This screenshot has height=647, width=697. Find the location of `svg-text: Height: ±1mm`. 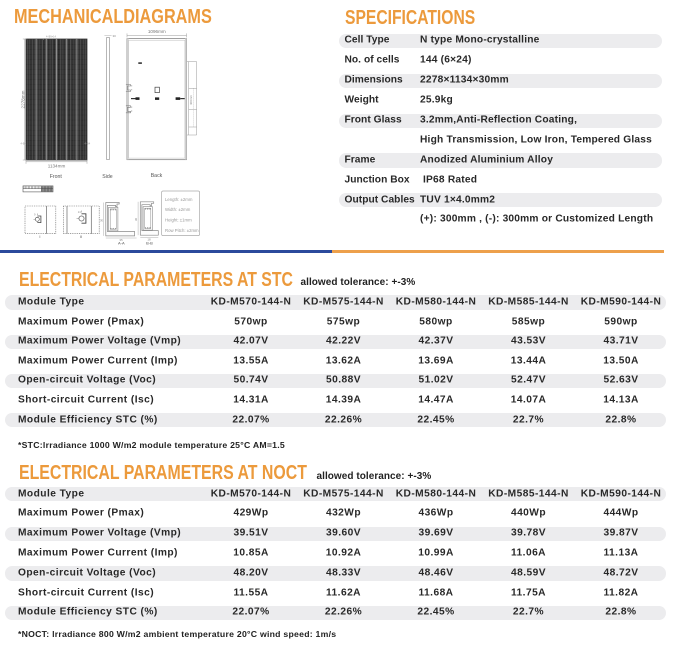

svg-text: Height: ±1mm is located at coordinates (178, 220).